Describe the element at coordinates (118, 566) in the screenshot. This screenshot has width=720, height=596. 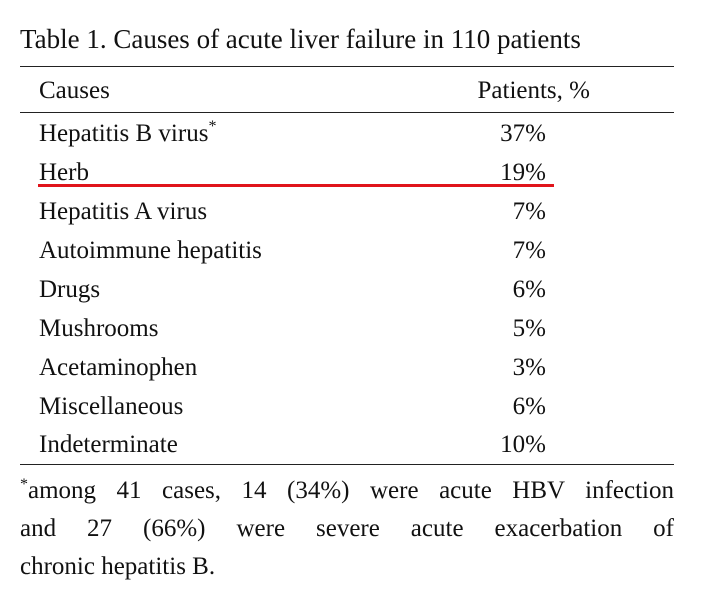
I see `footnote-line-3: chronic hepatitis B.` at that location.